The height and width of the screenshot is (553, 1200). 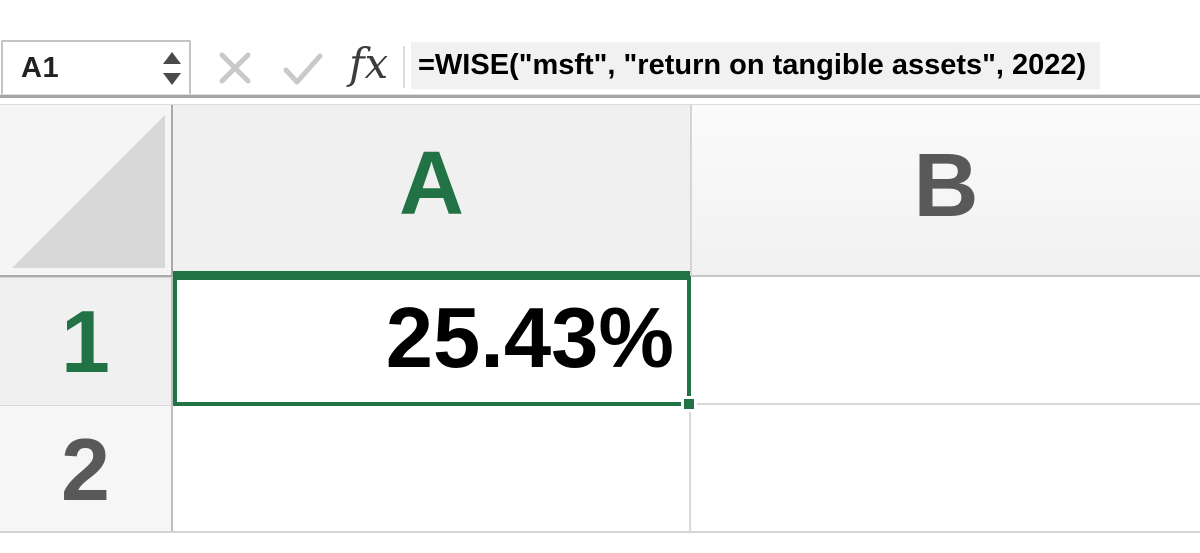 I want to click on row-header-2: 2, so click(x=86, y=469).